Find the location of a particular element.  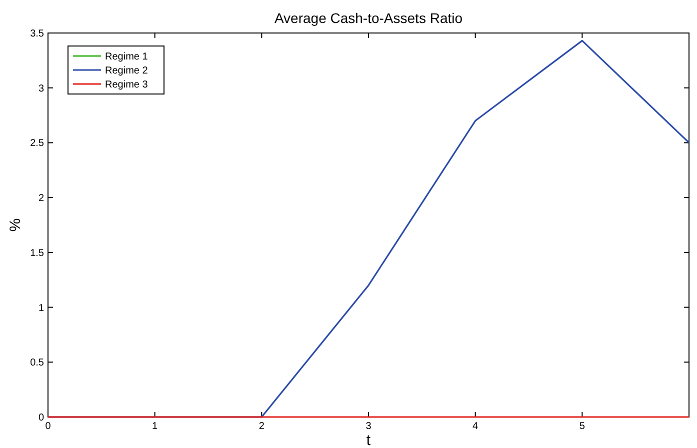

x-tick-label: 5 is located at coordinates (582, 426).